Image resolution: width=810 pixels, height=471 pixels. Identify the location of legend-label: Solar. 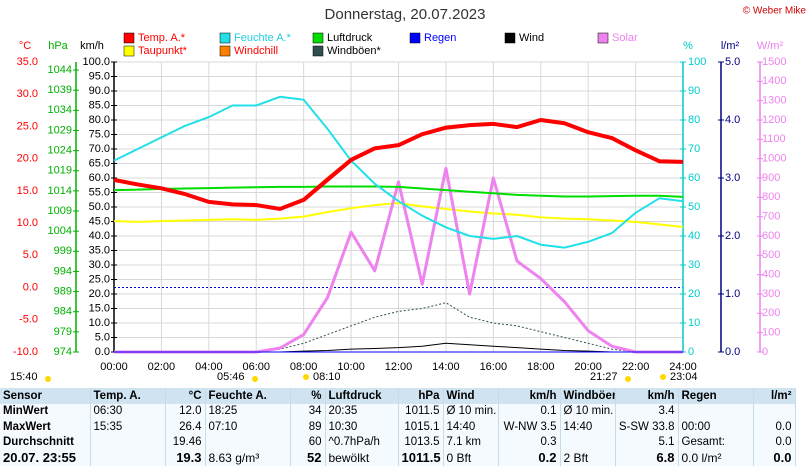
(625, 38).